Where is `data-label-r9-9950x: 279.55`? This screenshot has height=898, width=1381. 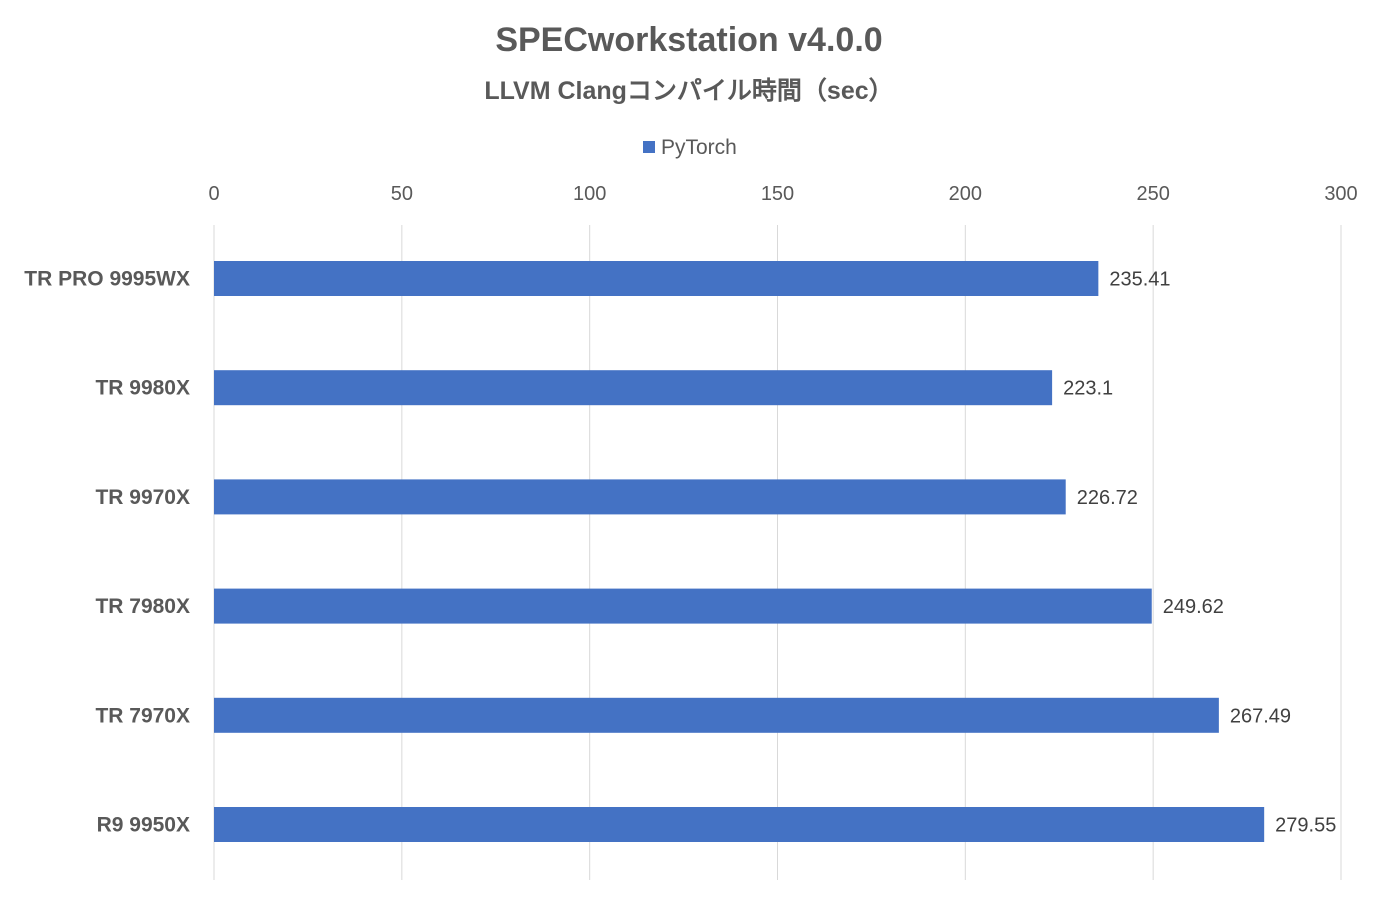 data-label-r9-9950x: 279.55 is located at coordinates (1305, 826).